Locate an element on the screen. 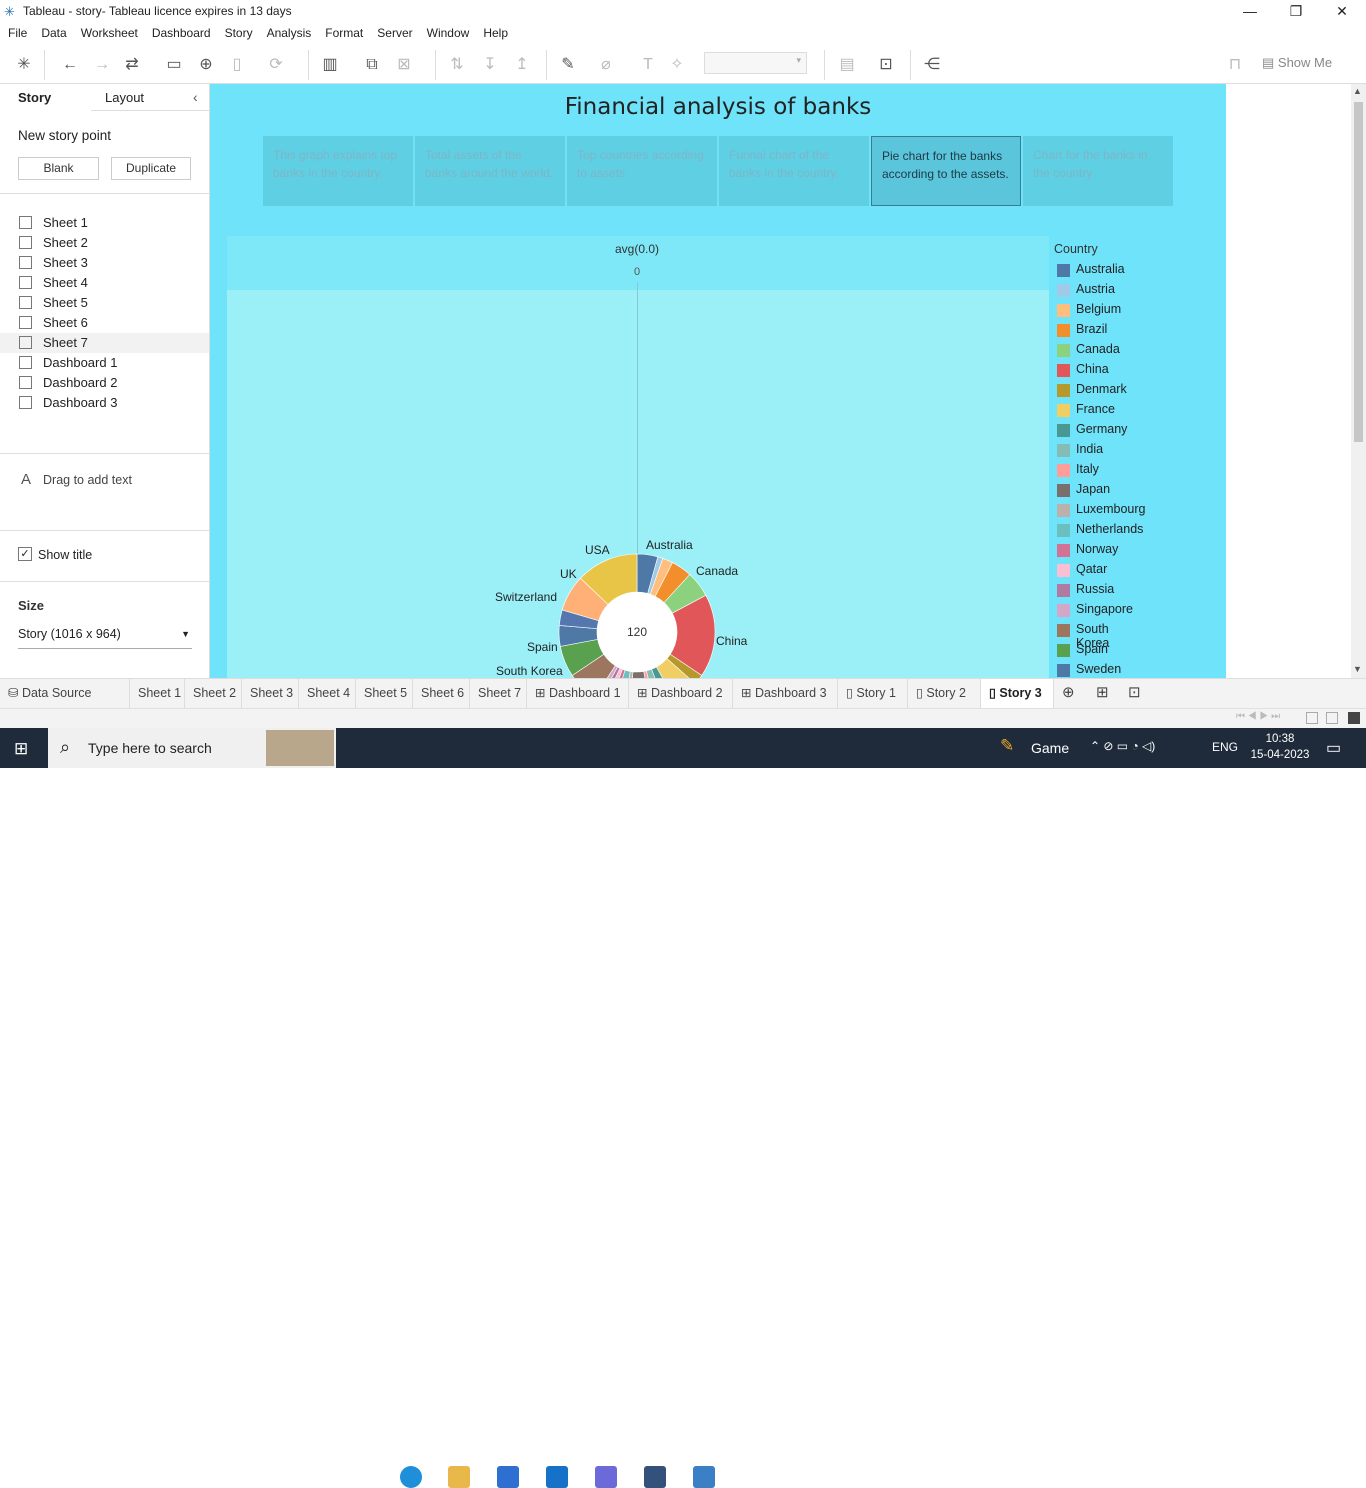 This screenshot has width=1366, height=1488. scroll-up-icon: ▲ is located at coordinates (1357, 91).